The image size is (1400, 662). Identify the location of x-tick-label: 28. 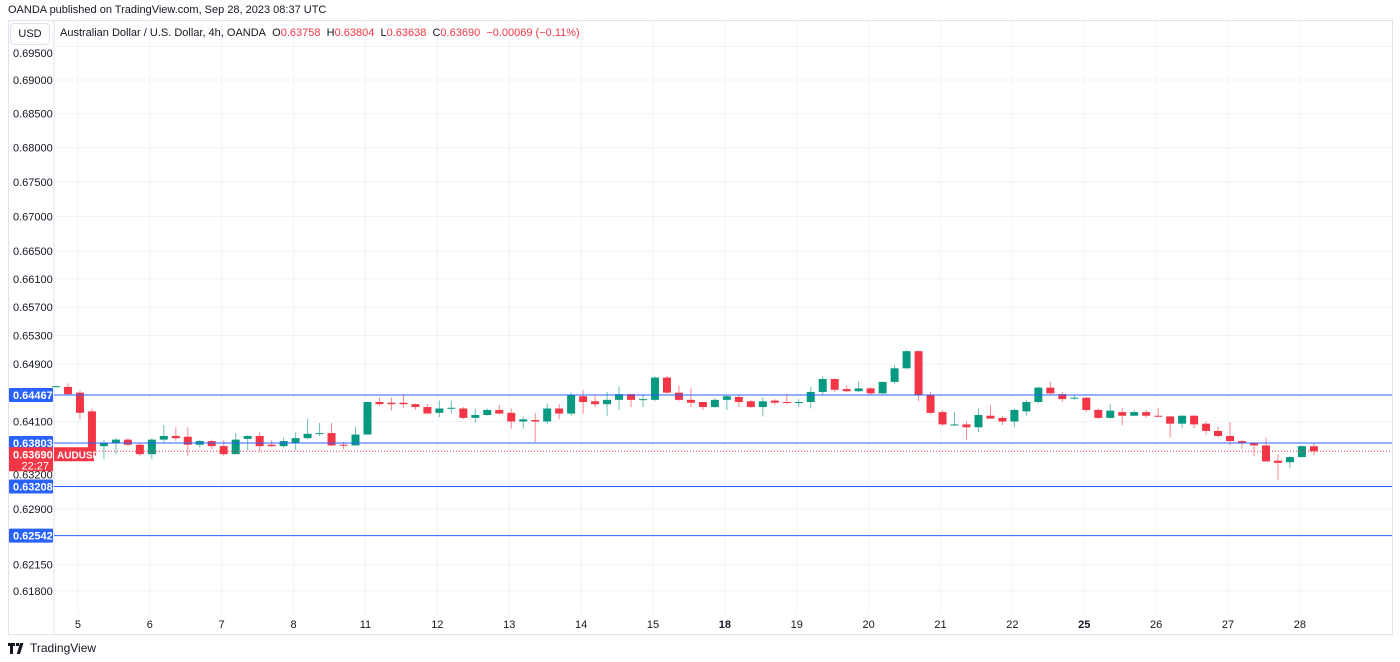
(1300, 625).